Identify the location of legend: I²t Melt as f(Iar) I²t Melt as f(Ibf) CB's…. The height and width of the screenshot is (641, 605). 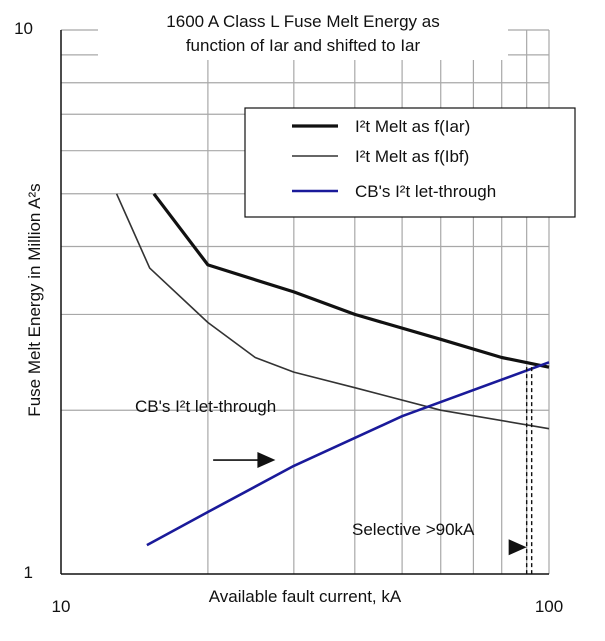
(410, 162).